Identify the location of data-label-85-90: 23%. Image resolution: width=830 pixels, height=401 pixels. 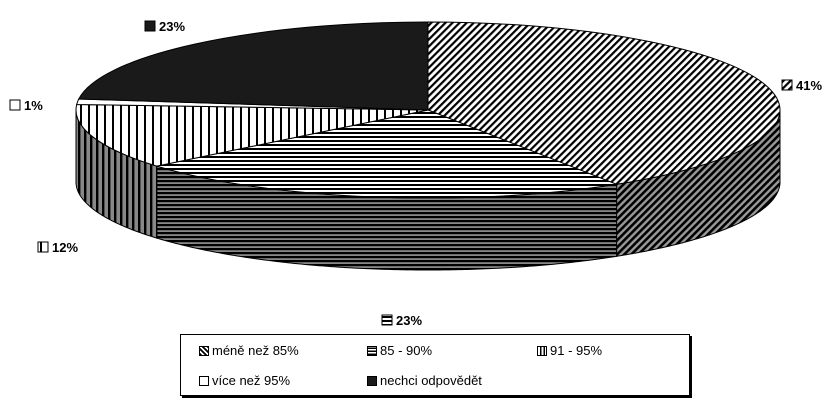
(401, 320).